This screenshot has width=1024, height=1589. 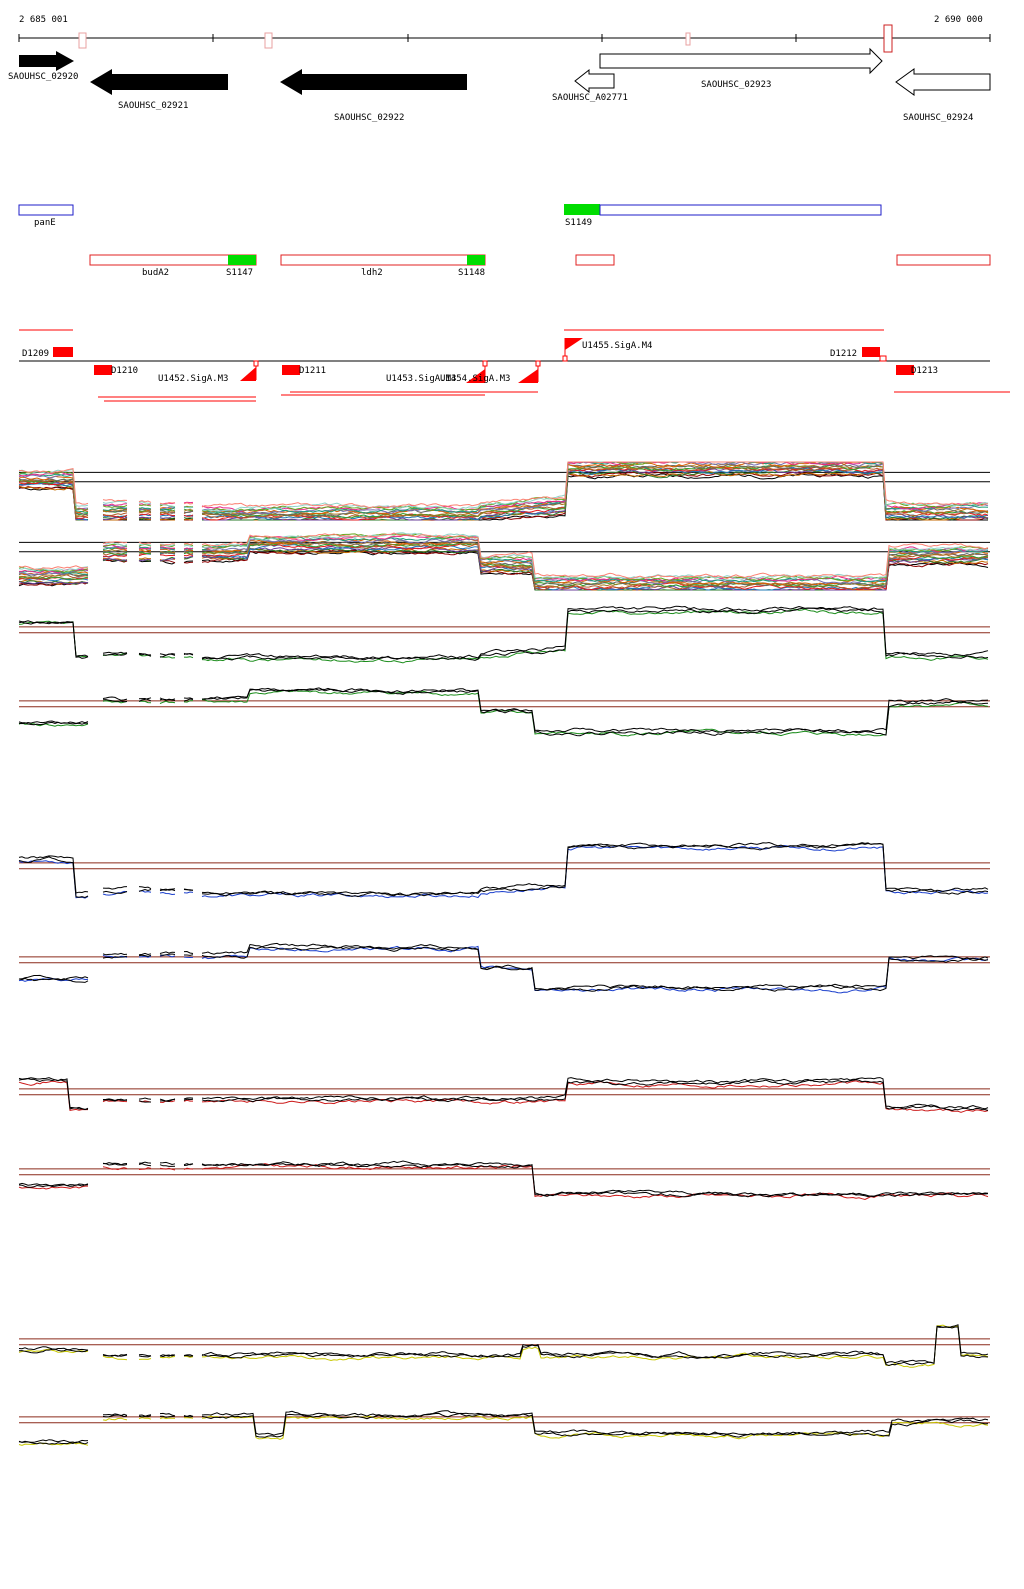 I want to click on feature-label: U1452.SigA.M3, so click(x=193, y=379).